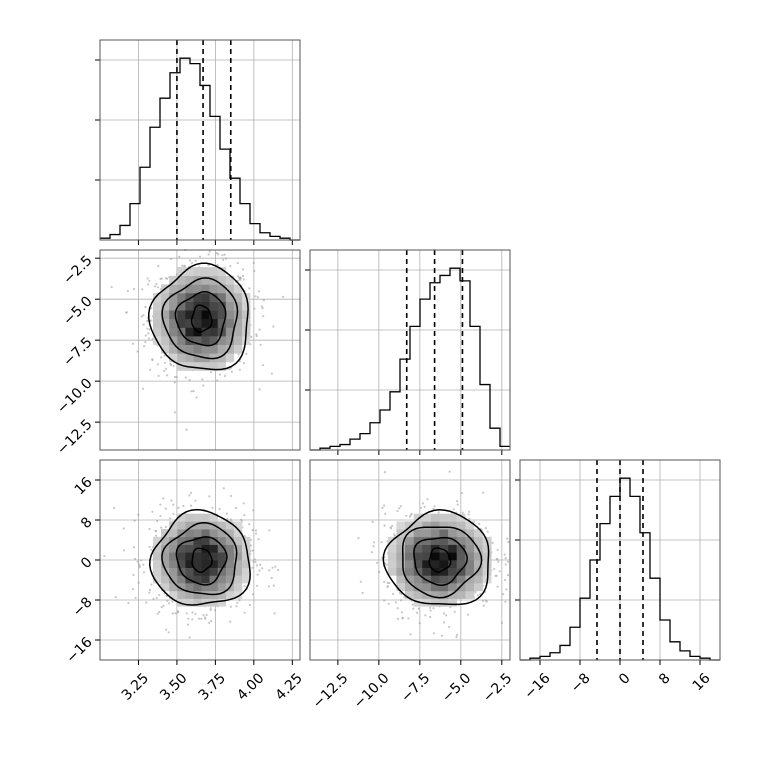 The image size is (760, 764). What do you see at coordinates (77, 311) in the screenshot?
I see `y-tick-label: −5.0` at bounding box center [77, 311].